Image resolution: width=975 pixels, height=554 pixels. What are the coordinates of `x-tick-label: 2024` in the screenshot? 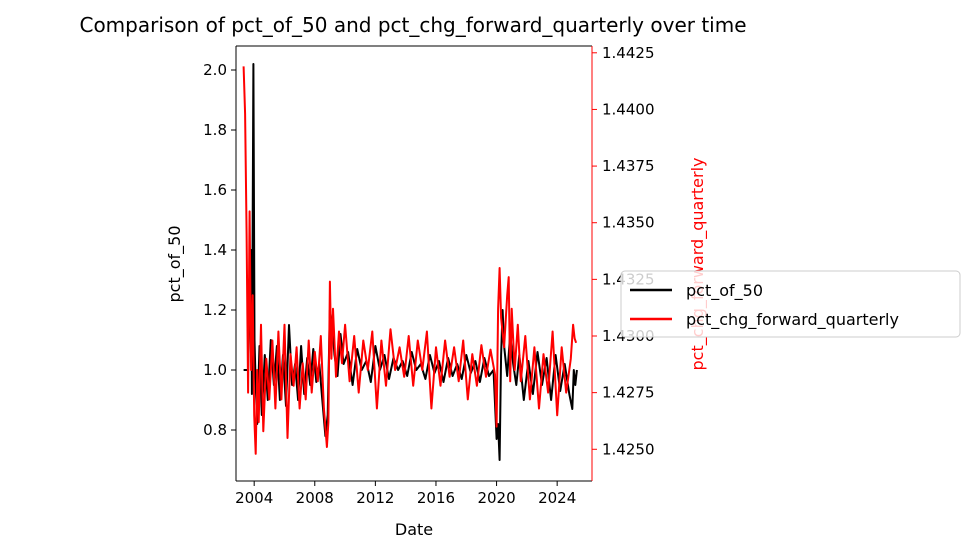 It's located at (557, 498).